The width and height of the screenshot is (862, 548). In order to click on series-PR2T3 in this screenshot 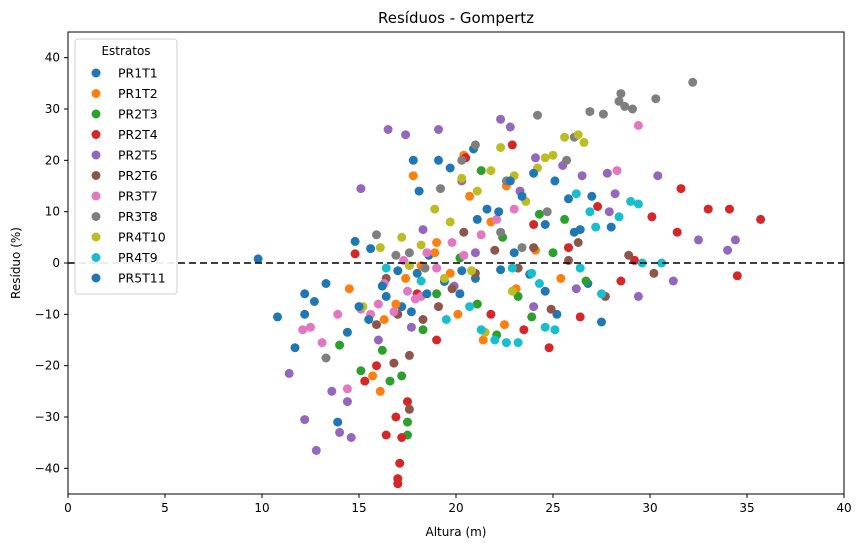, I will do `click(463, 303)`.